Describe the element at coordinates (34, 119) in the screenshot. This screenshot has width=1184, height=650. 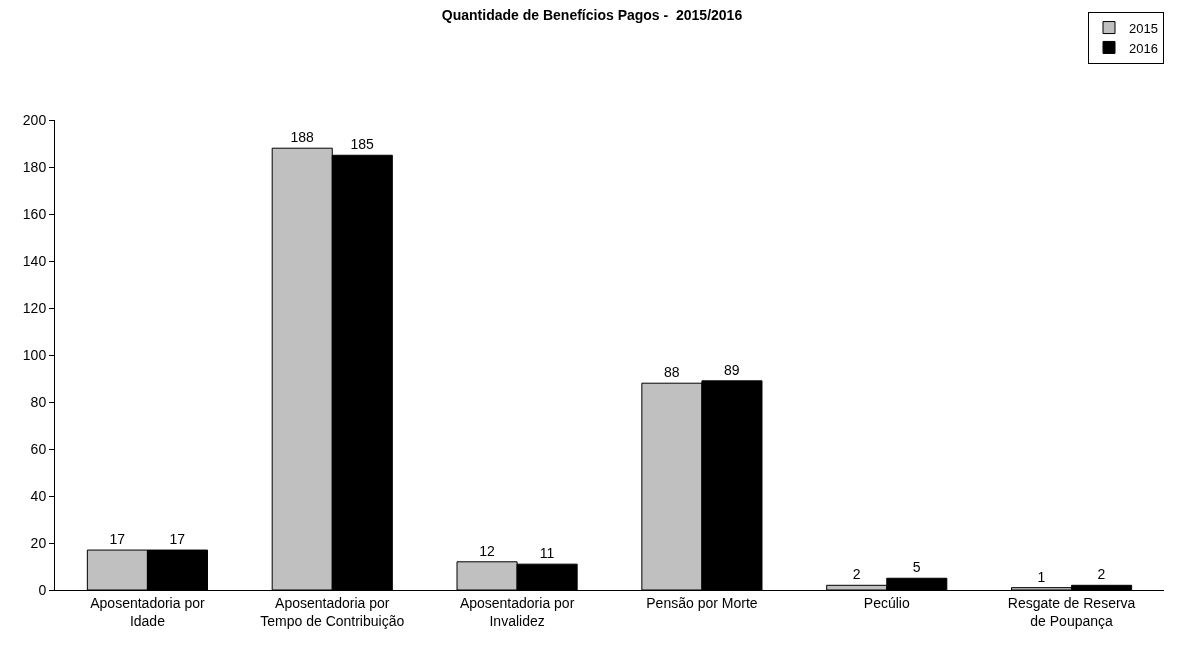
I see `y-tick-label: 200` at that location.